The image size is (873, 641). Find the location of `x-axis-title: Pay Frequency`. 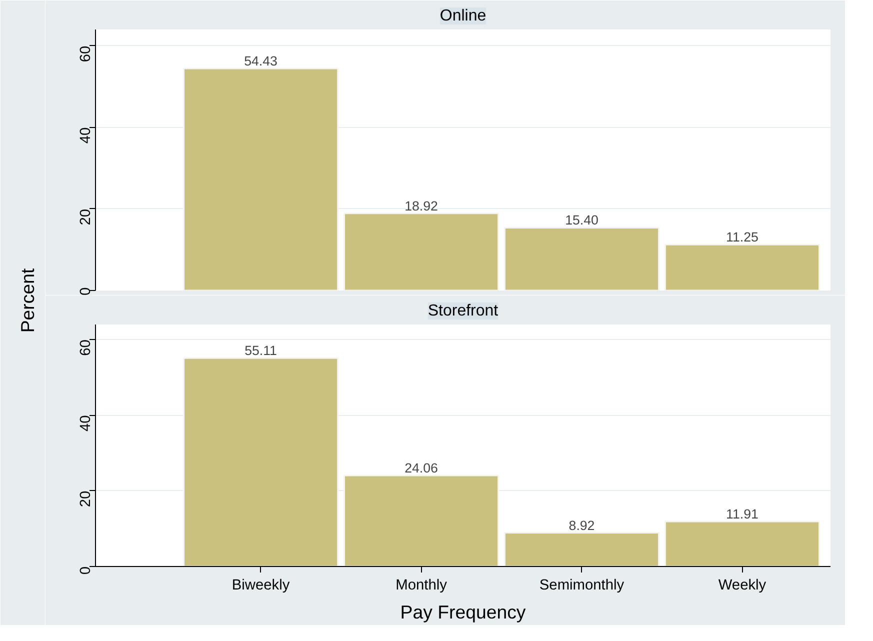

x-axis-title: Pay Frequency is located at coordinates (463, 612).